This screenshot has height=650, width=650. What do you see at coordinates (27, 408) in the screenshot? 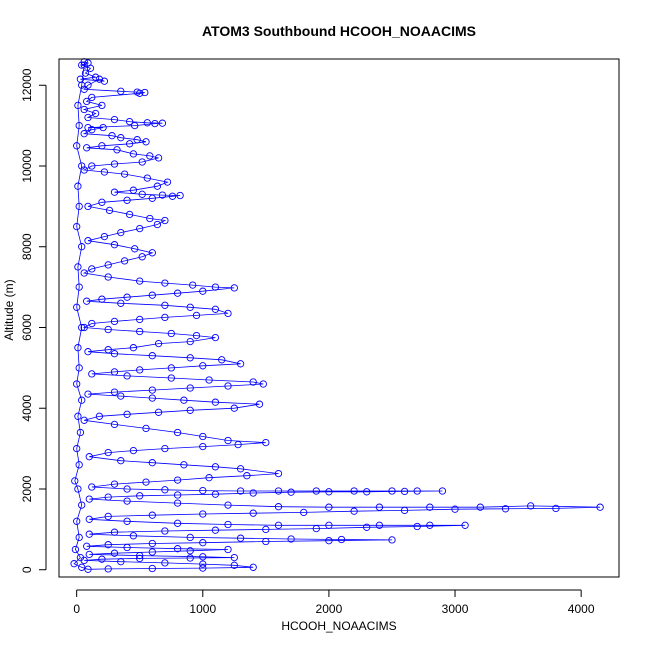
I see `y-tick-label: 4000` at bounding box center [27, 408].